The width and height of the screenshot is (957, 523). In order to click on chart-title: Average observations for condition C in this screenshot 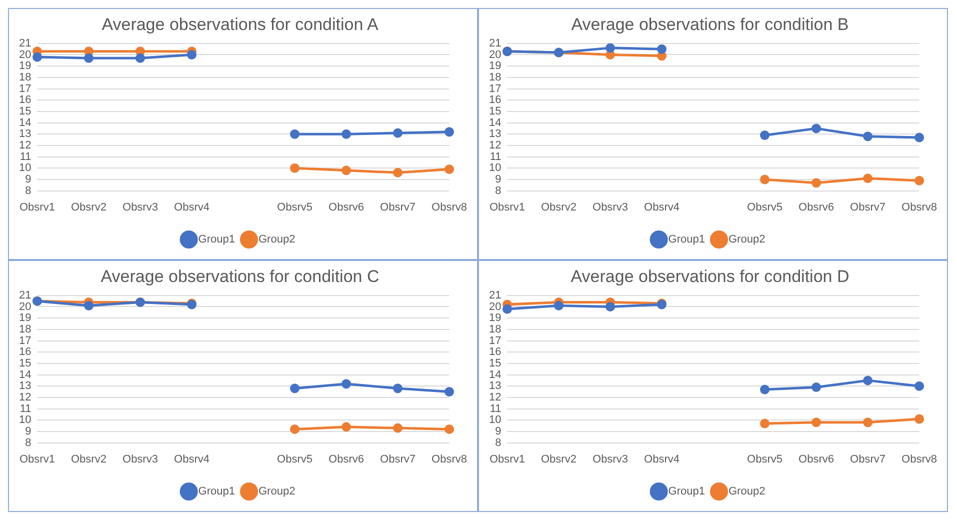, I will do `click(240, 276)`.